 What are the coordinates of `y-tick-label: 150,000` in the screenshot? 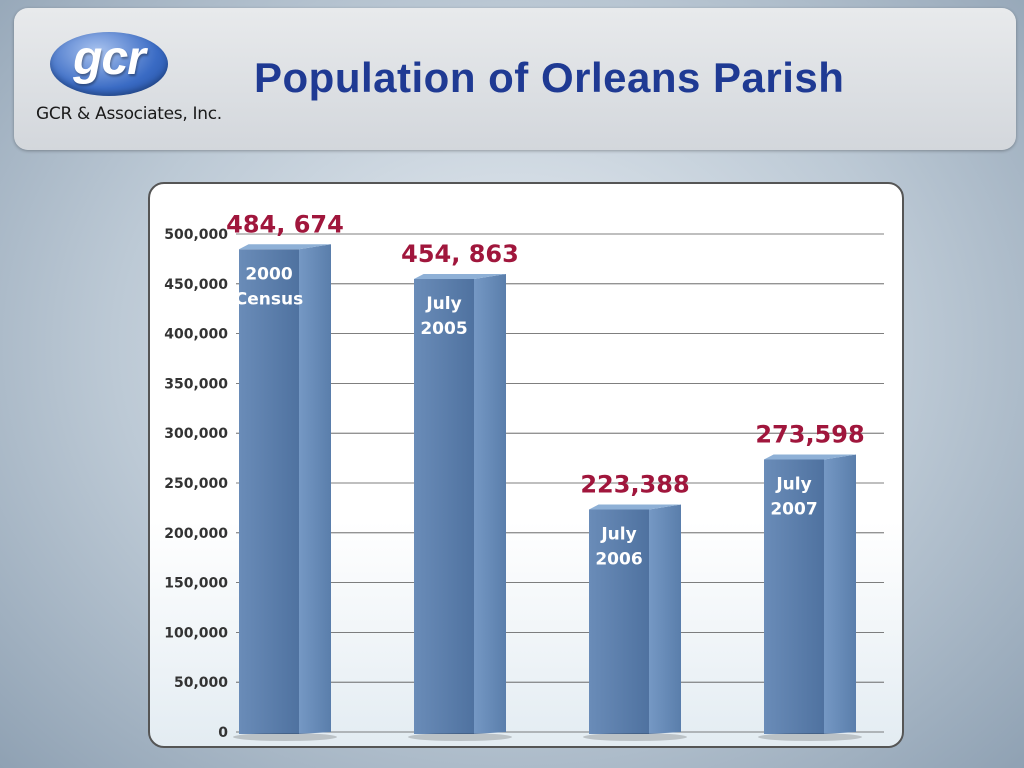 It's located at (196, 584).